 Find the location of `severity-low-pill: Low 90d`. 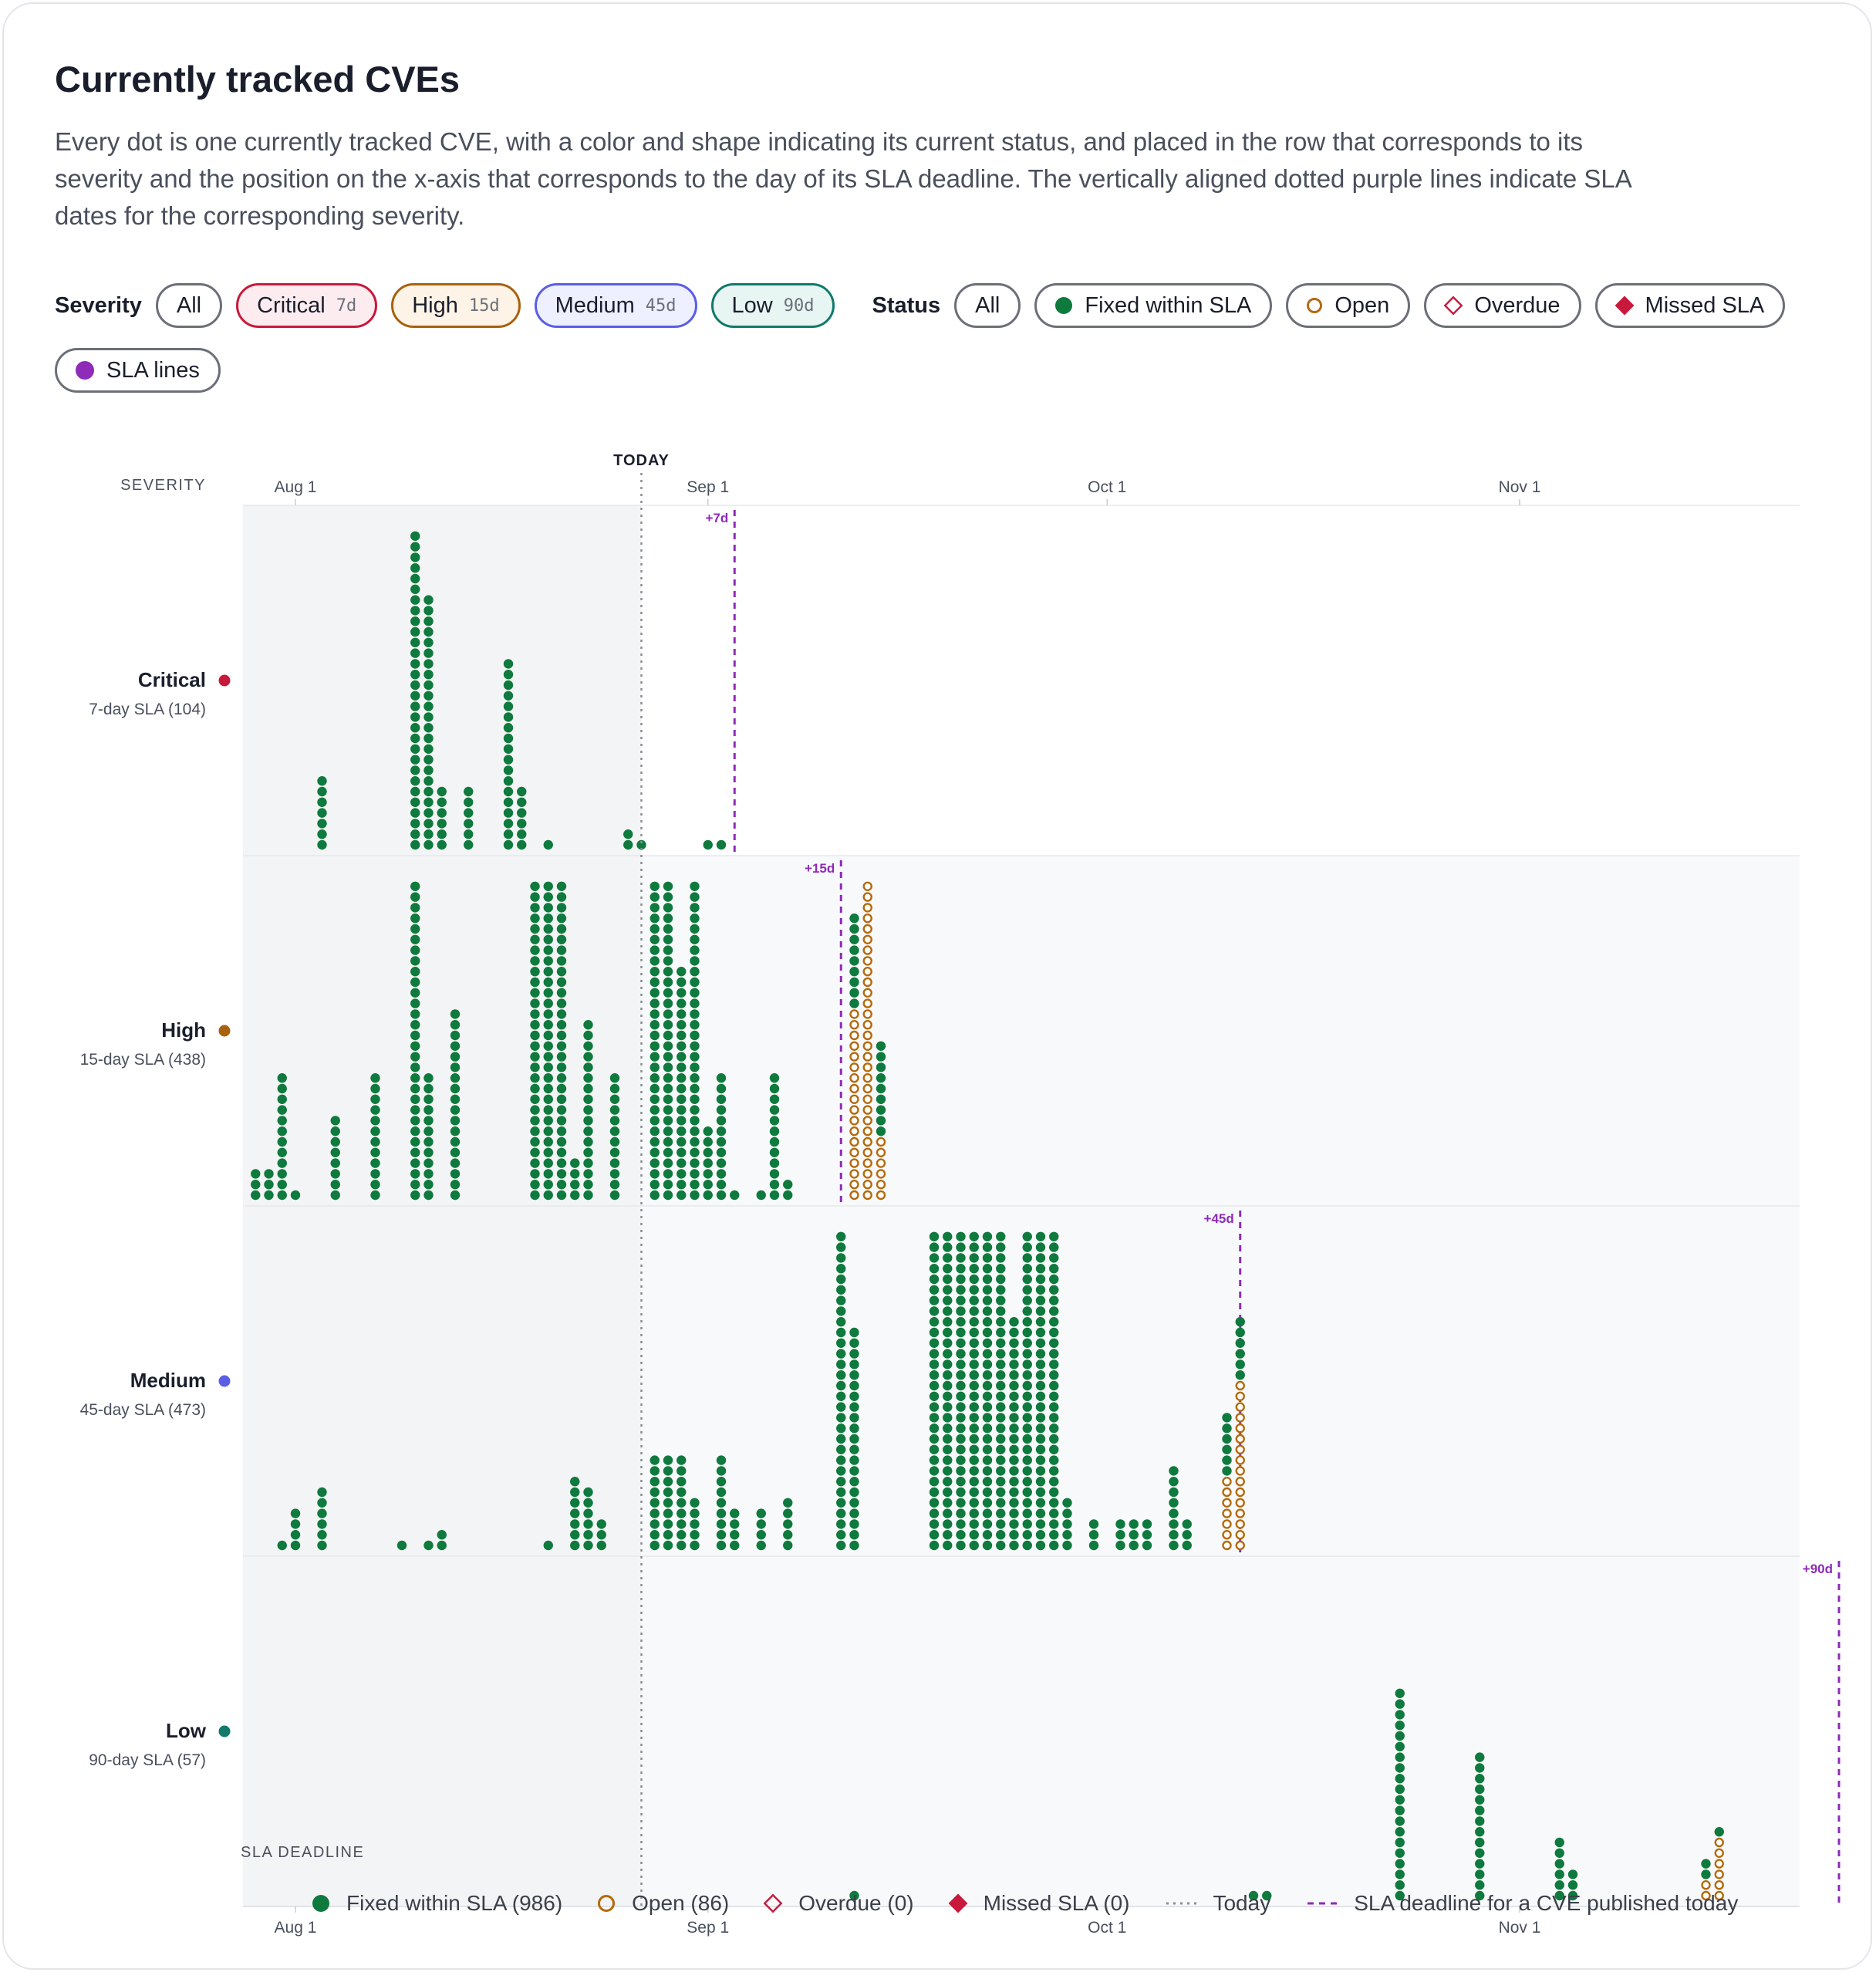

severity-low-pill: Low 90d is located at coordinates (773, 305).